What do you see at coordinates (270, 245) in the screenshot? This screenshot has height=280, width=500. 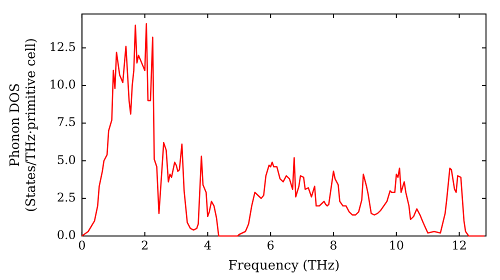 I see `x-tick-label: 6` at bounding box center [270, 245].